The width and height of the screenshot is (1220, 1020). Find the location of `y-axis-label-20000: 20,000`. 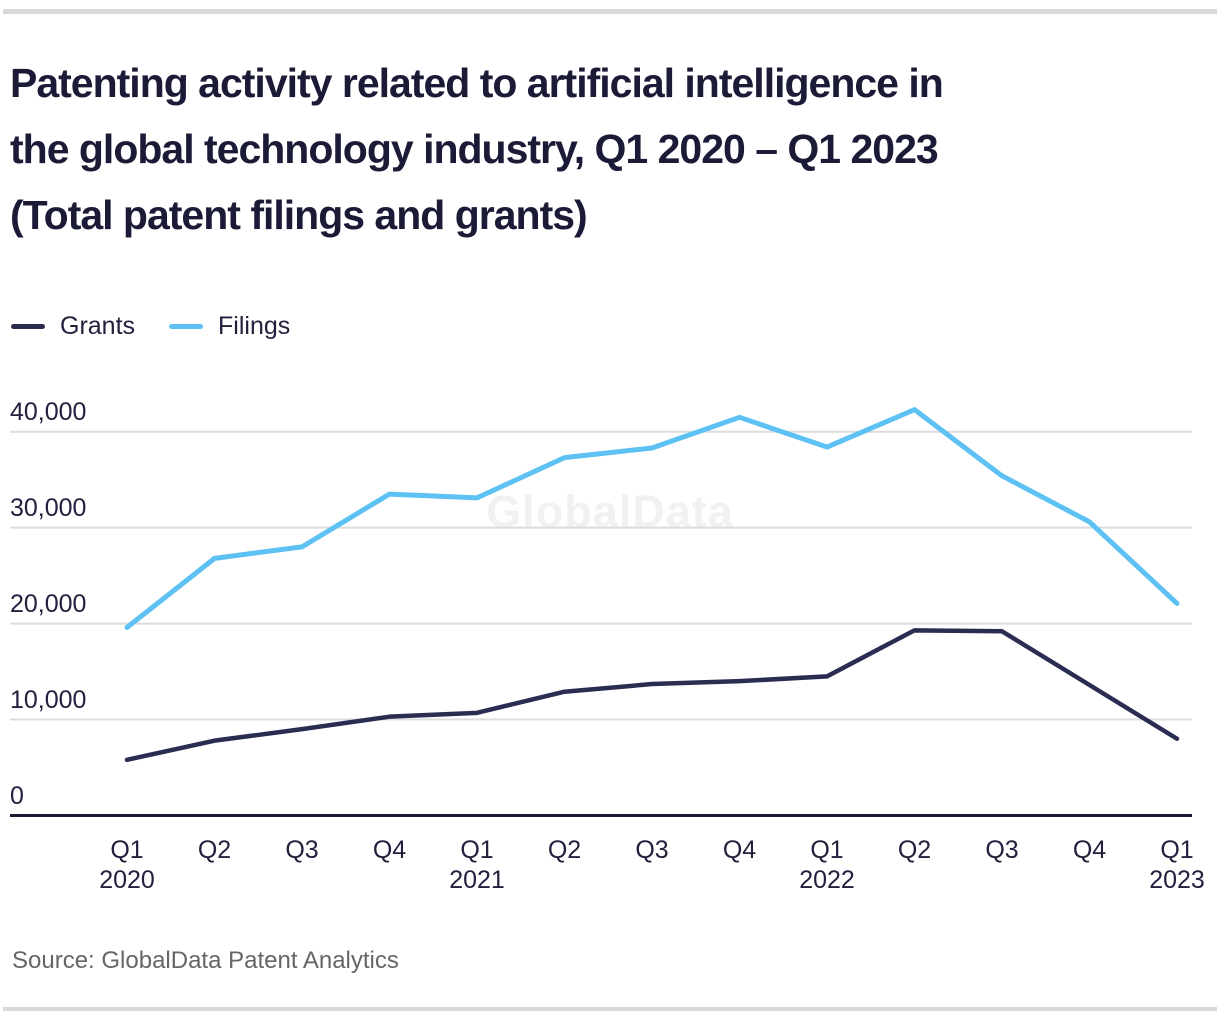

y-axis-label-20000: 20,000 is located at coordinates (48, 603).